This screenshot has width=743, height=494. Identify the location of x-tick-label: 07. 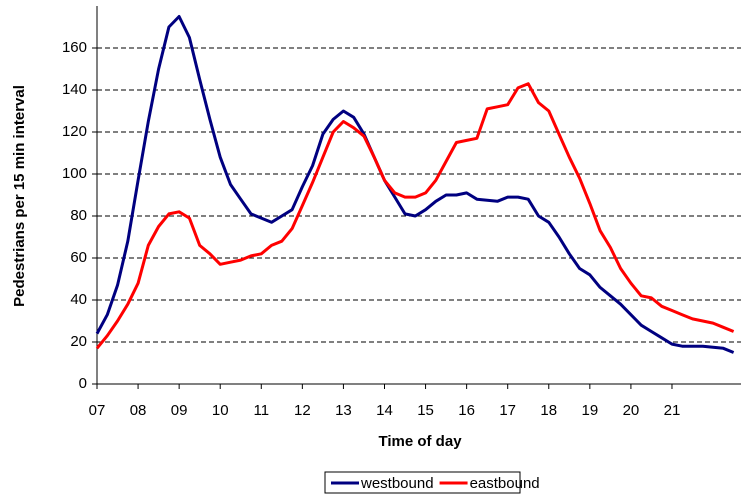
(97, 410).